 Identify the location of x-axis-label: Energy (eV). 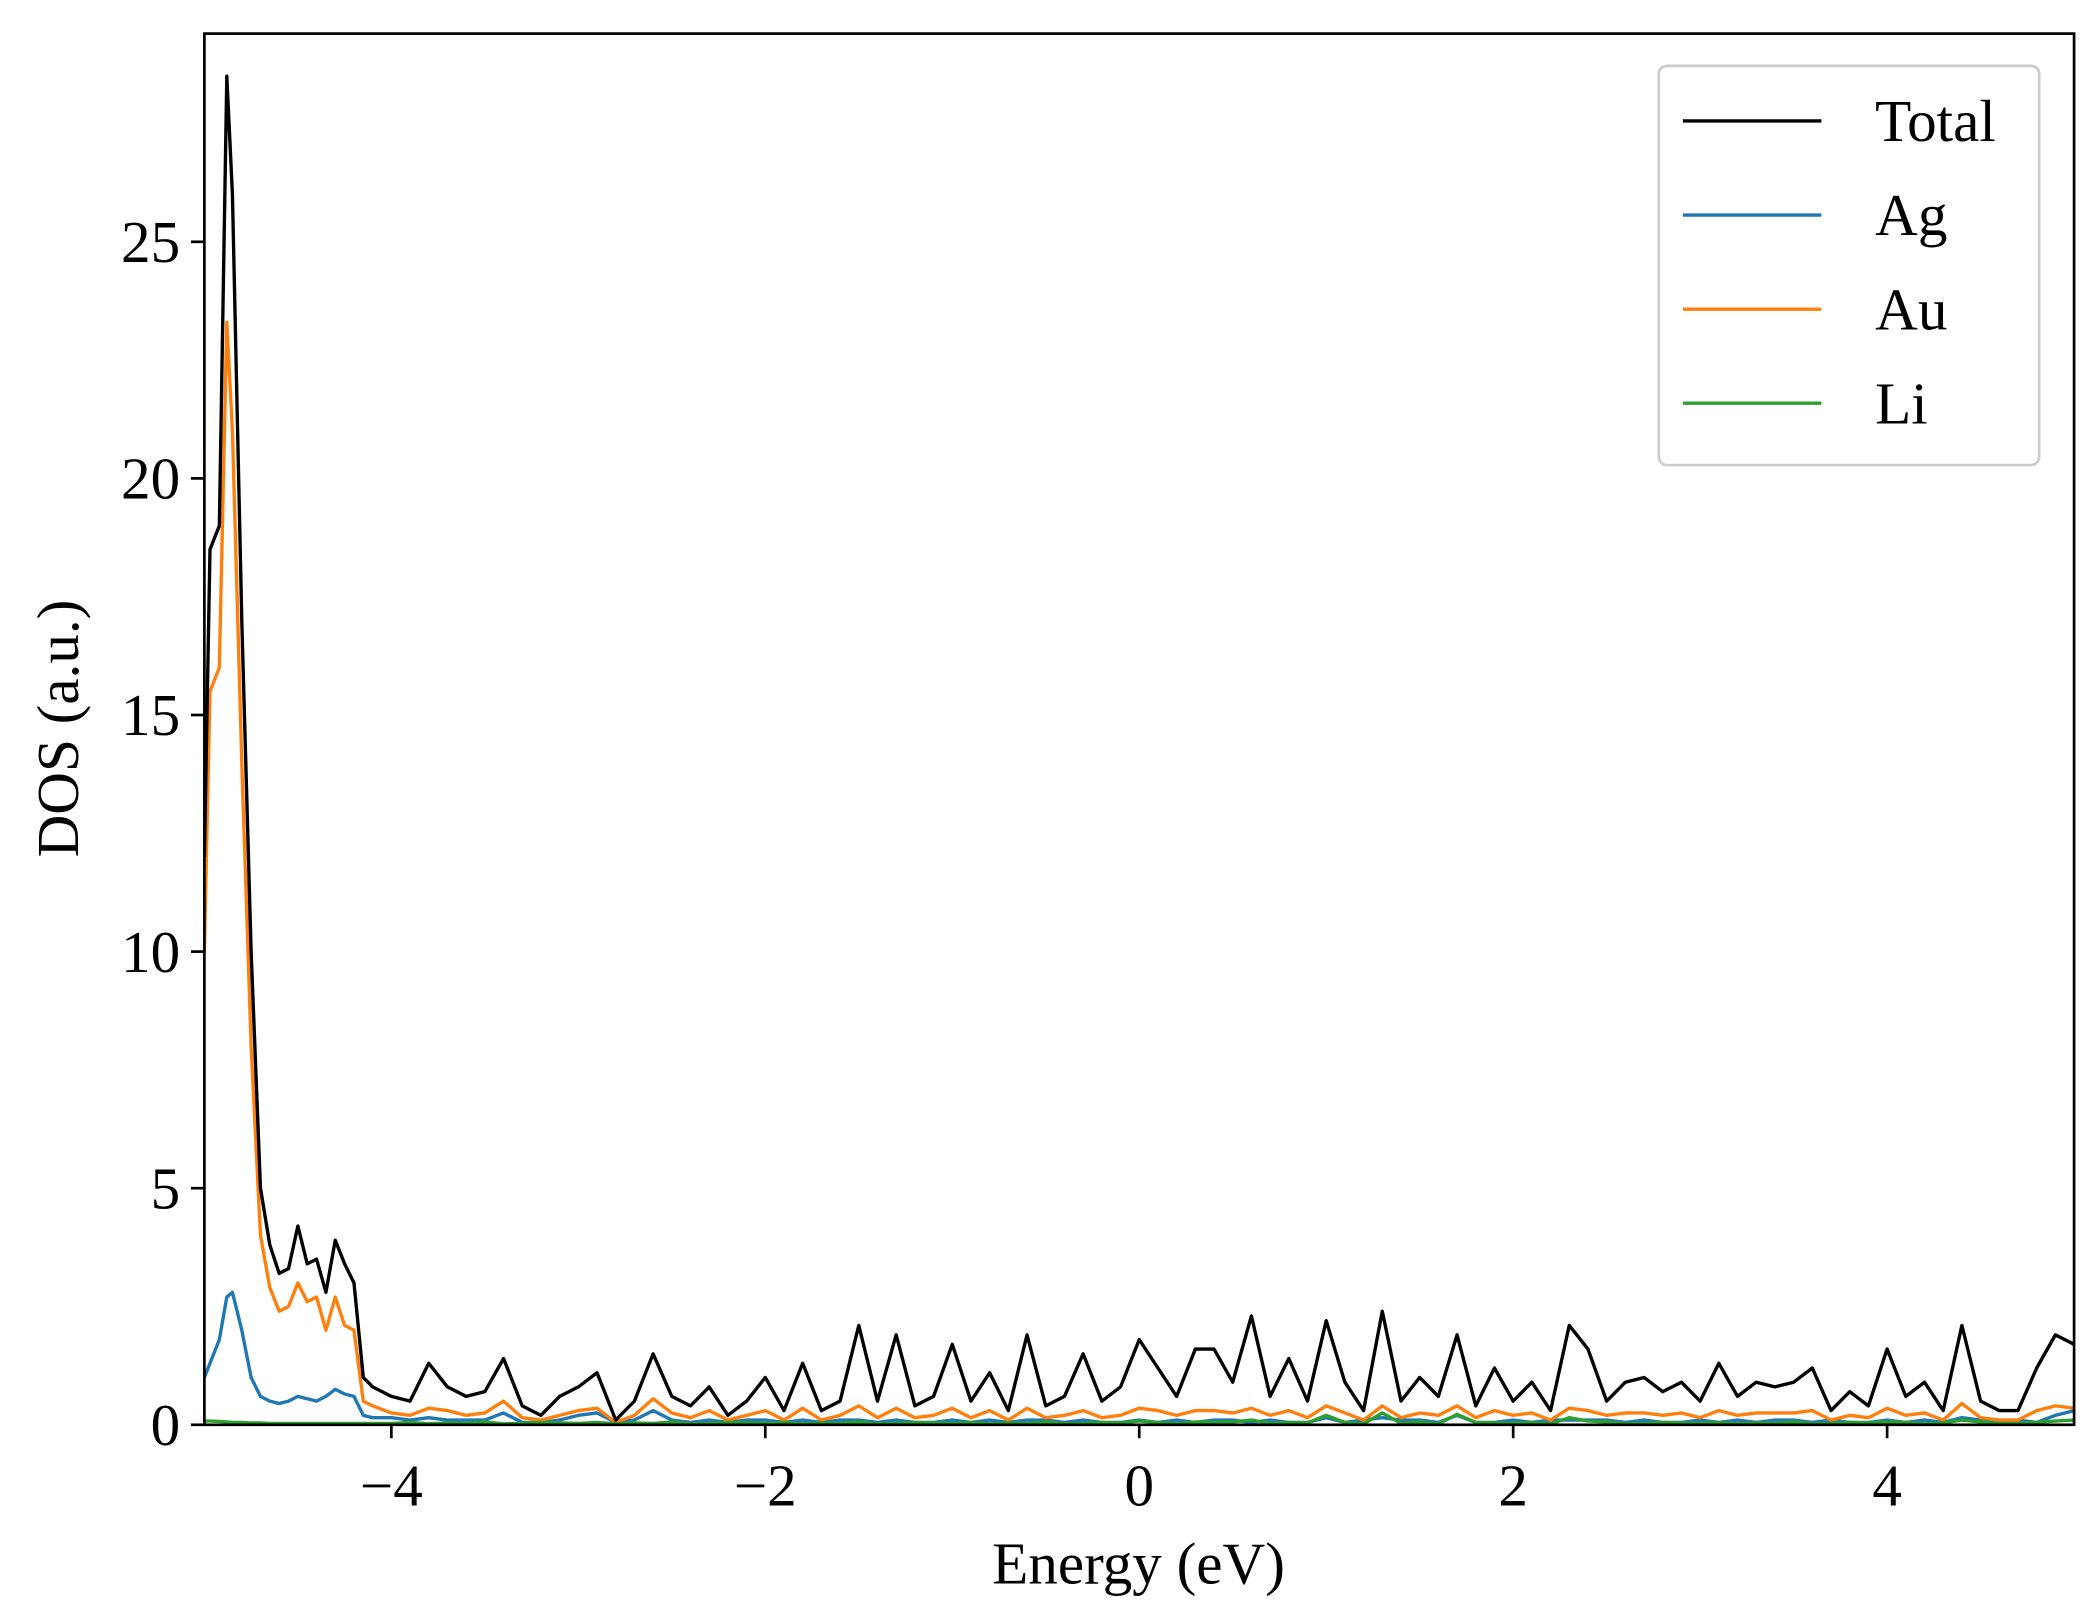
(1138, 1563).